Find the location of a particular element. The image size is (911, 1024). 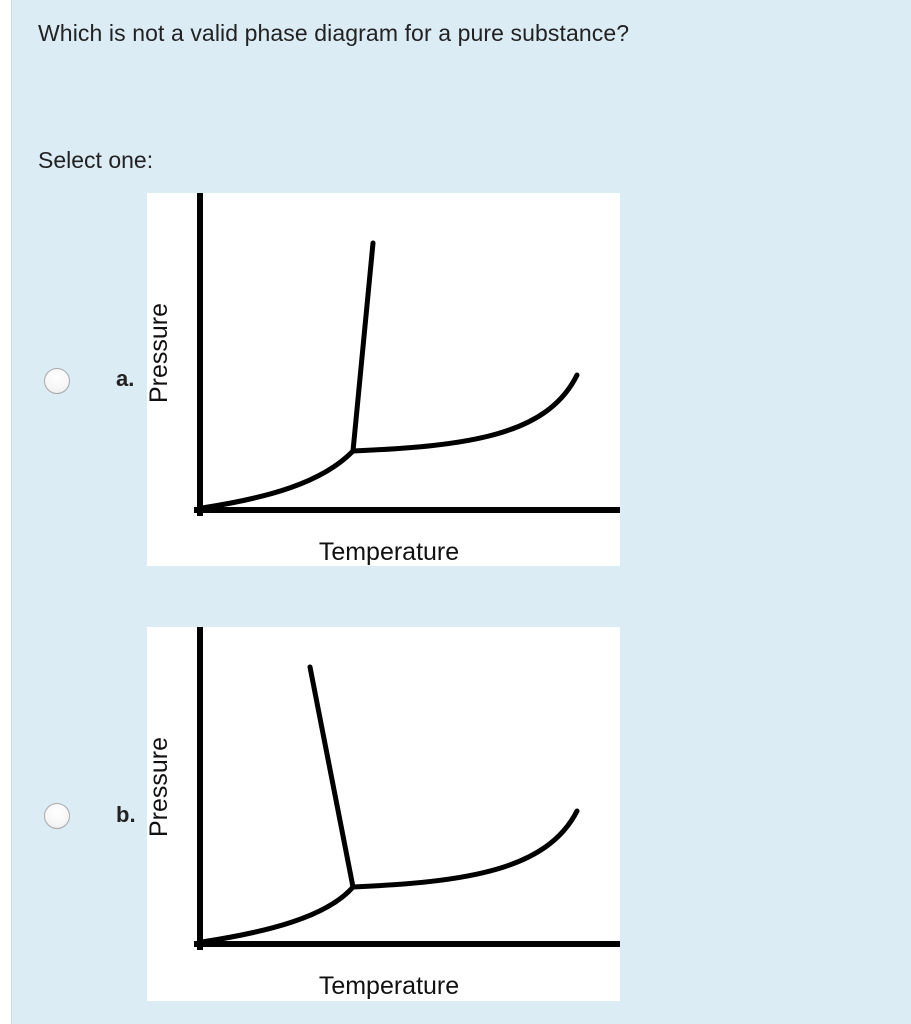

option-b-radio is located at coordinates (57, 816).